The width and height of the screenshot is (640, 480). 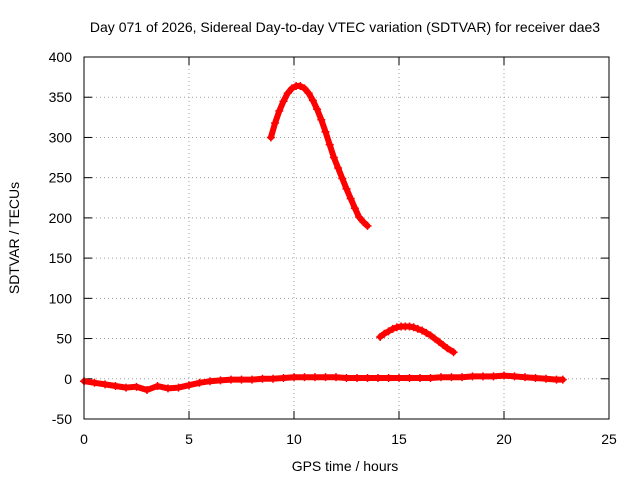 I want to click on y-tick-label: 350, so click(x=61, y=97).